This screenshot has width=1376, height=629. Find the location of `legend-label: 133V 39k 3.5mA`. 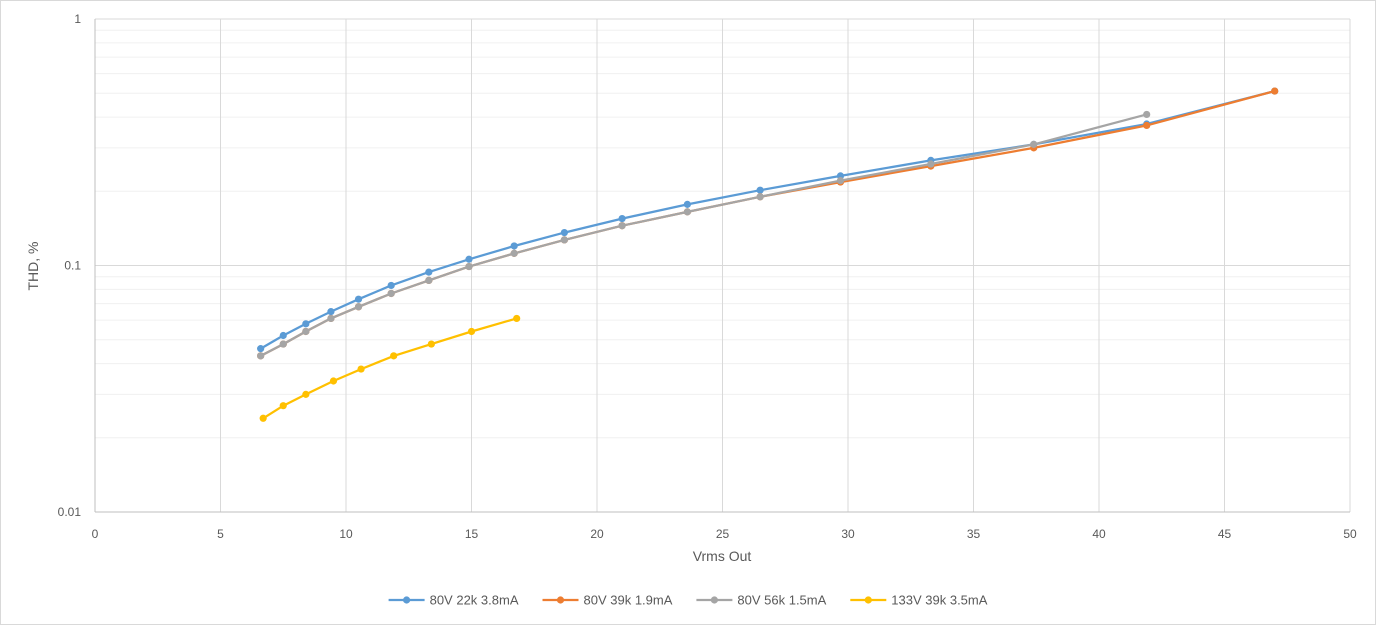

legend-label: 133V 39k 3.5mA is located at coordinates (939, 600).